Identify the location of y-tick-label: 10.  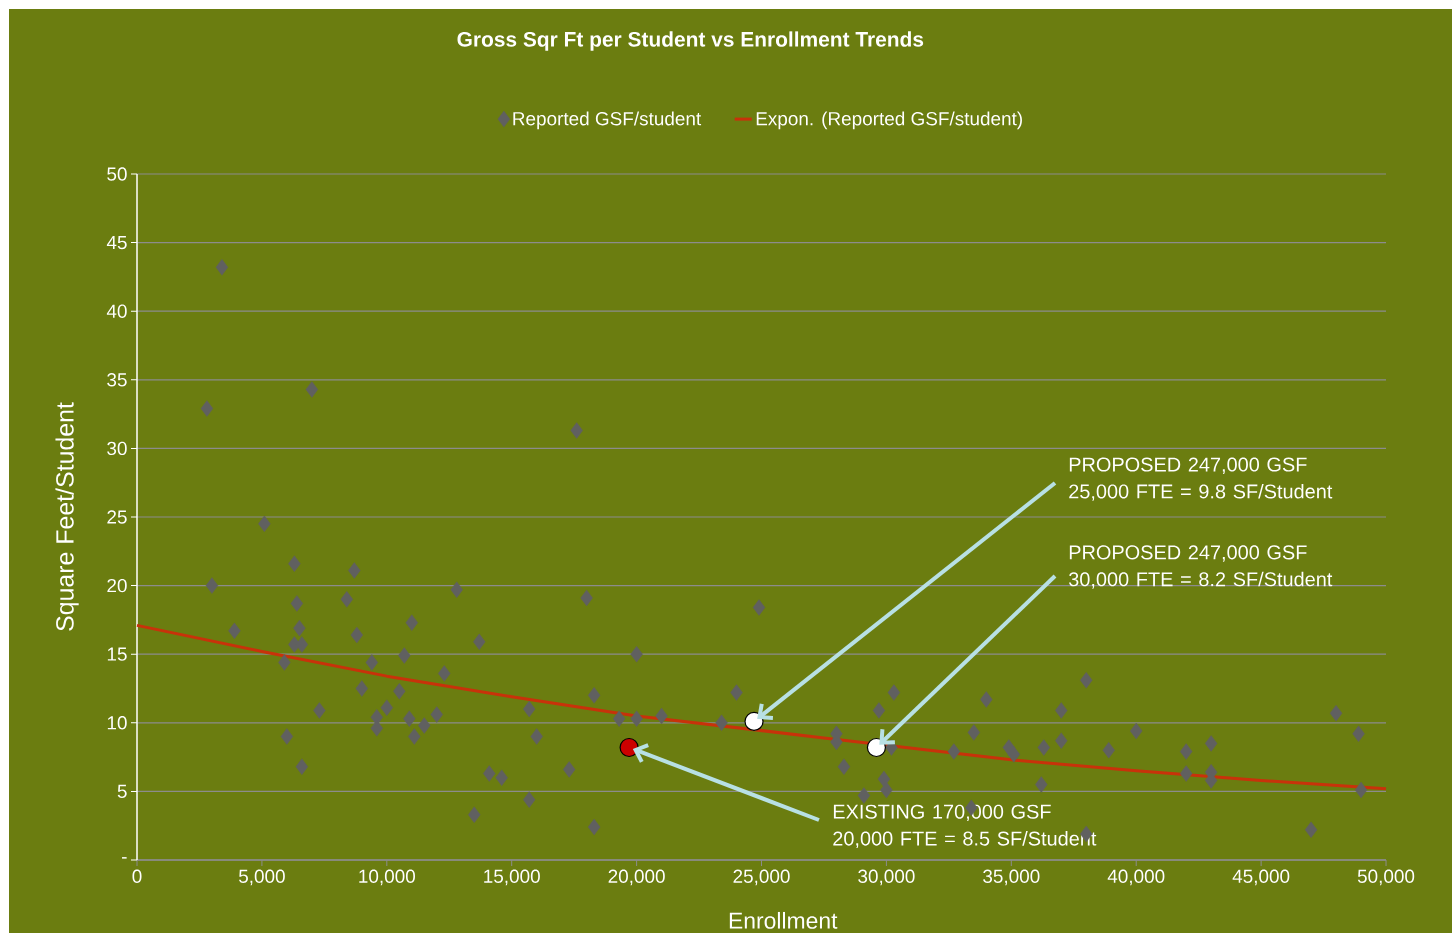
(117, 723).